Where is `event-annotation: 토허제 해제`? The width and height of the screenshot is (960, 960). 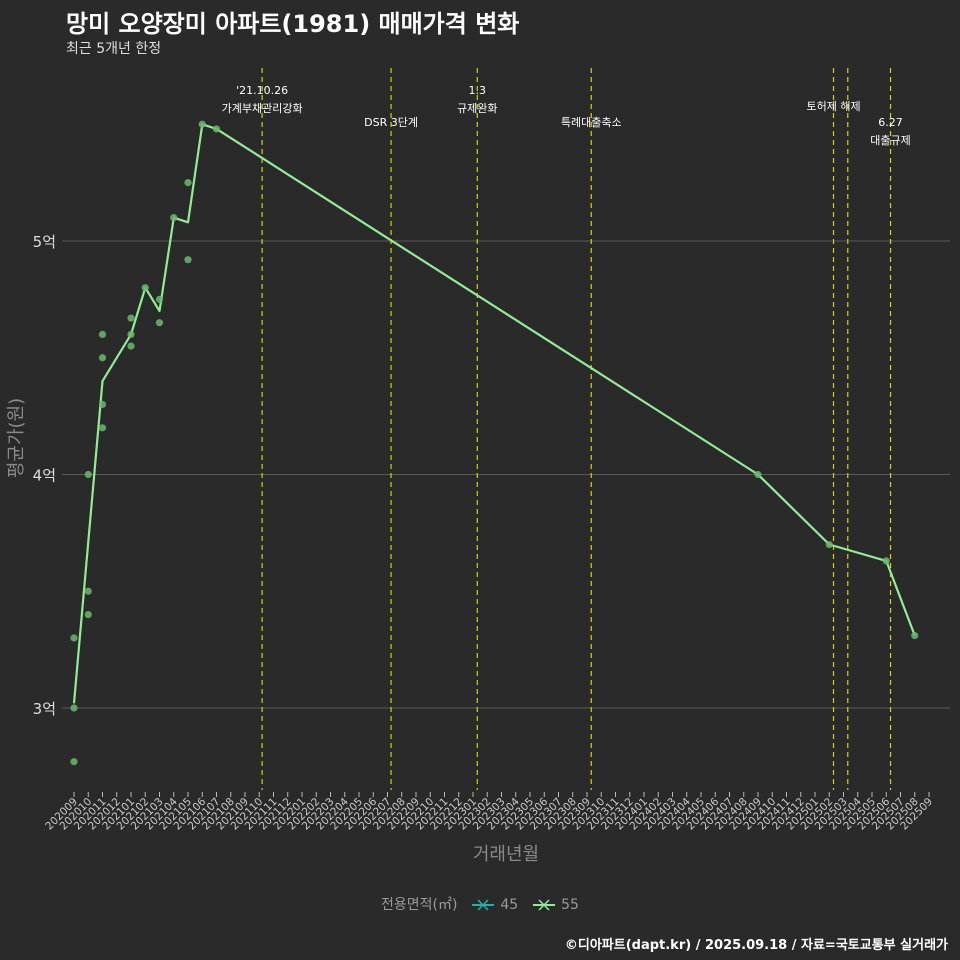 event-annotation: 토허제 해제 is located at coordinates (833, 106).